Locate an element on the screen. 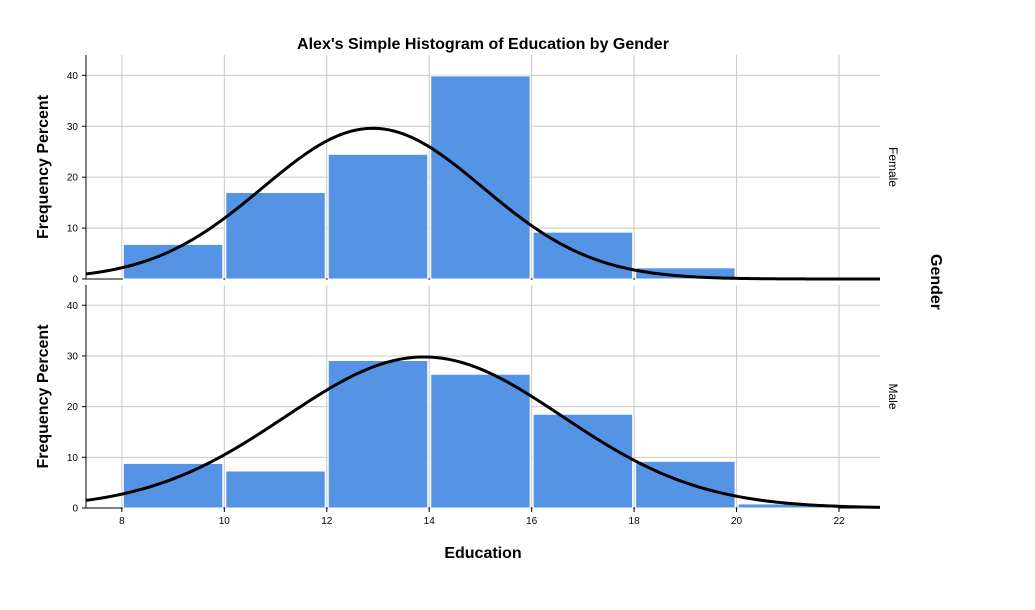 This screenshot has width=1035, height=610. x-tick-label: 10 is located at coordinates (225, 521).